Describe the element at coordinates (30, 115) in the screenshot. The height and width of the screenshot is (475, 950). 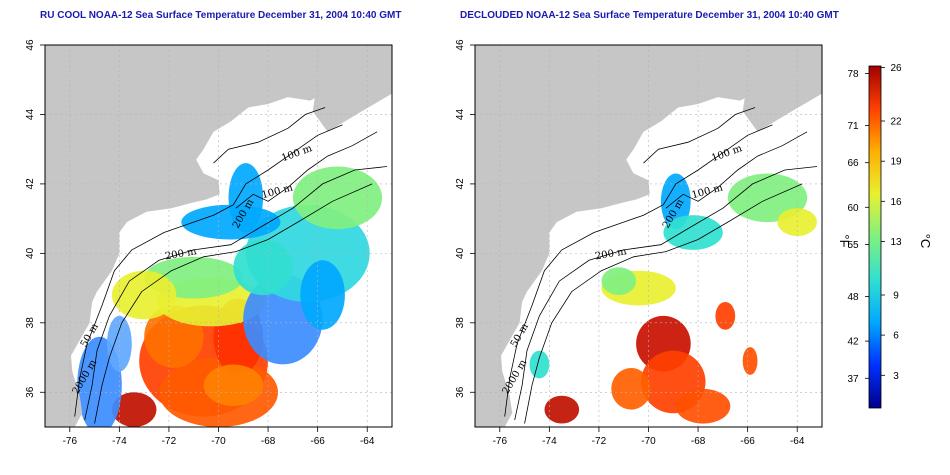
I see `left-lat-tick-label: 44` at that location.